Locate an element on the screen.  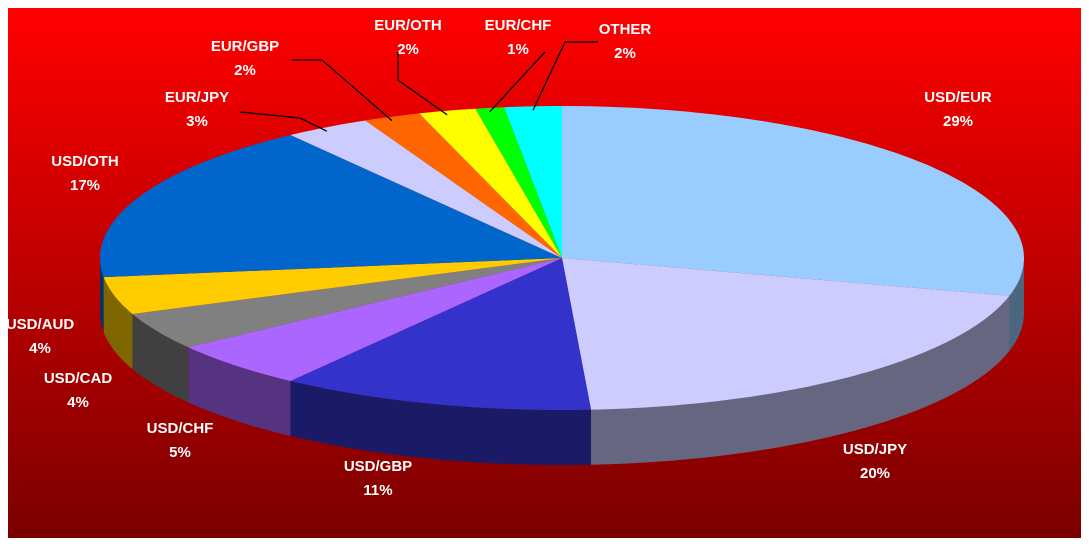
slice-label: USD/OTH is located at coordinates (85, 161).